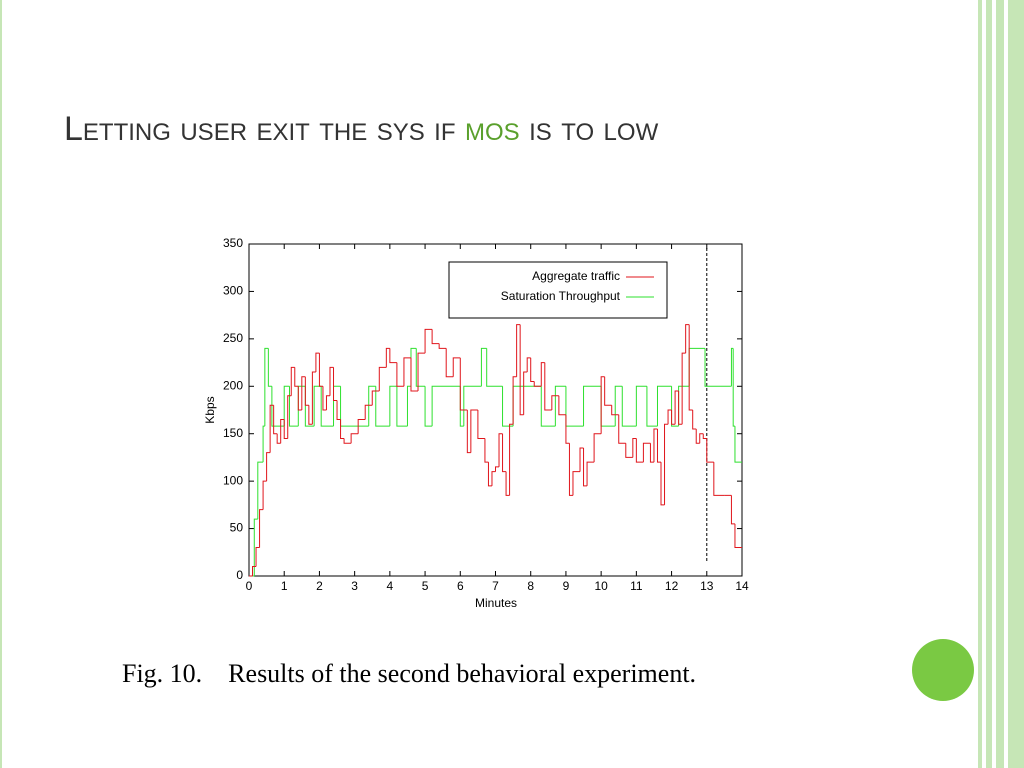 Image resolution: width=1024 pixels, height=768 pixels. What do you see at coordinates (233, 433) in the screenshot?
I see `y-tick-label: 150` at bounding box center [233, 433].